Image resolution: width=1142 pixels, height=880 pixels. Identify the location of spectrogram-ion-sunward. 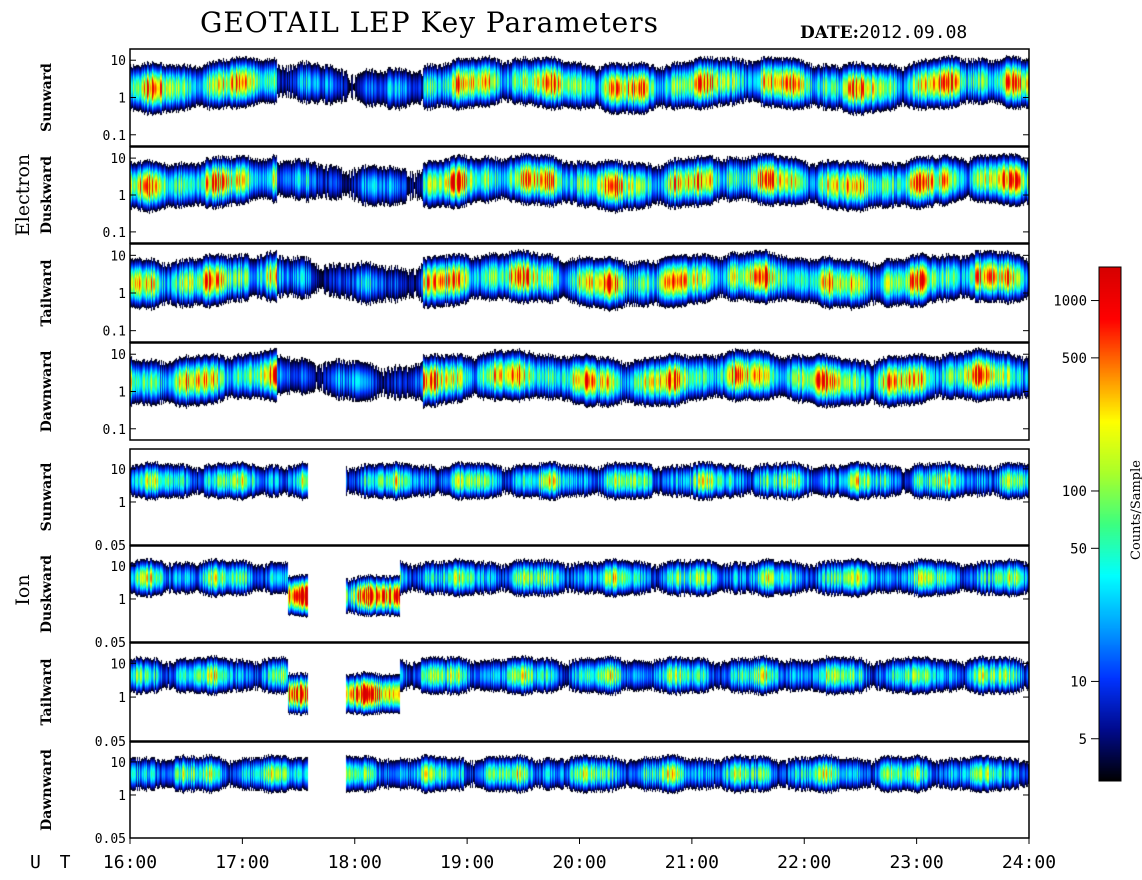
(579, 497).